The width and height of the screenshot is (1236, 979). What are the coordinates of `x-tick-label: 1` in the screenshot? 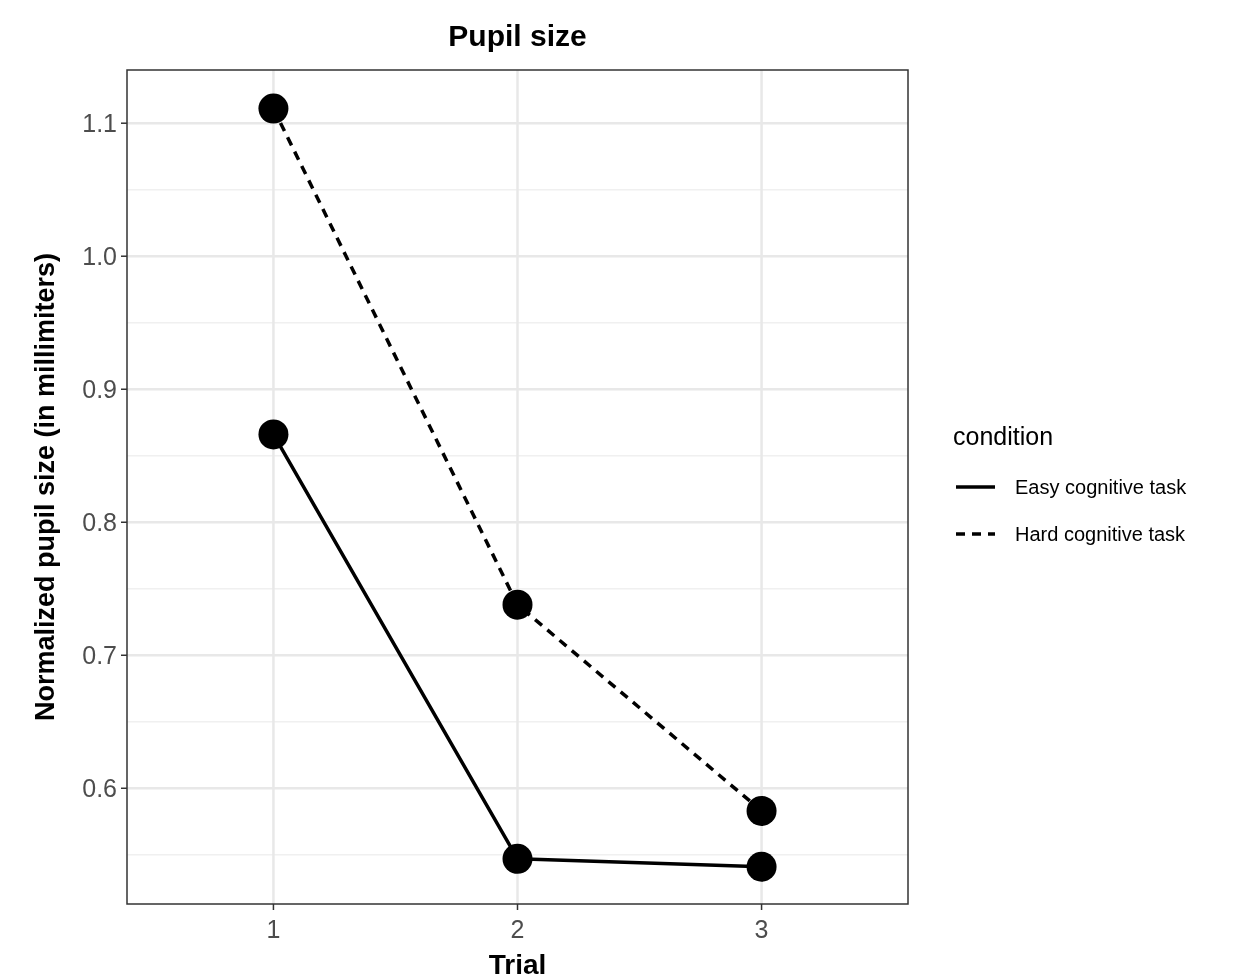 It's located at (273, 929).